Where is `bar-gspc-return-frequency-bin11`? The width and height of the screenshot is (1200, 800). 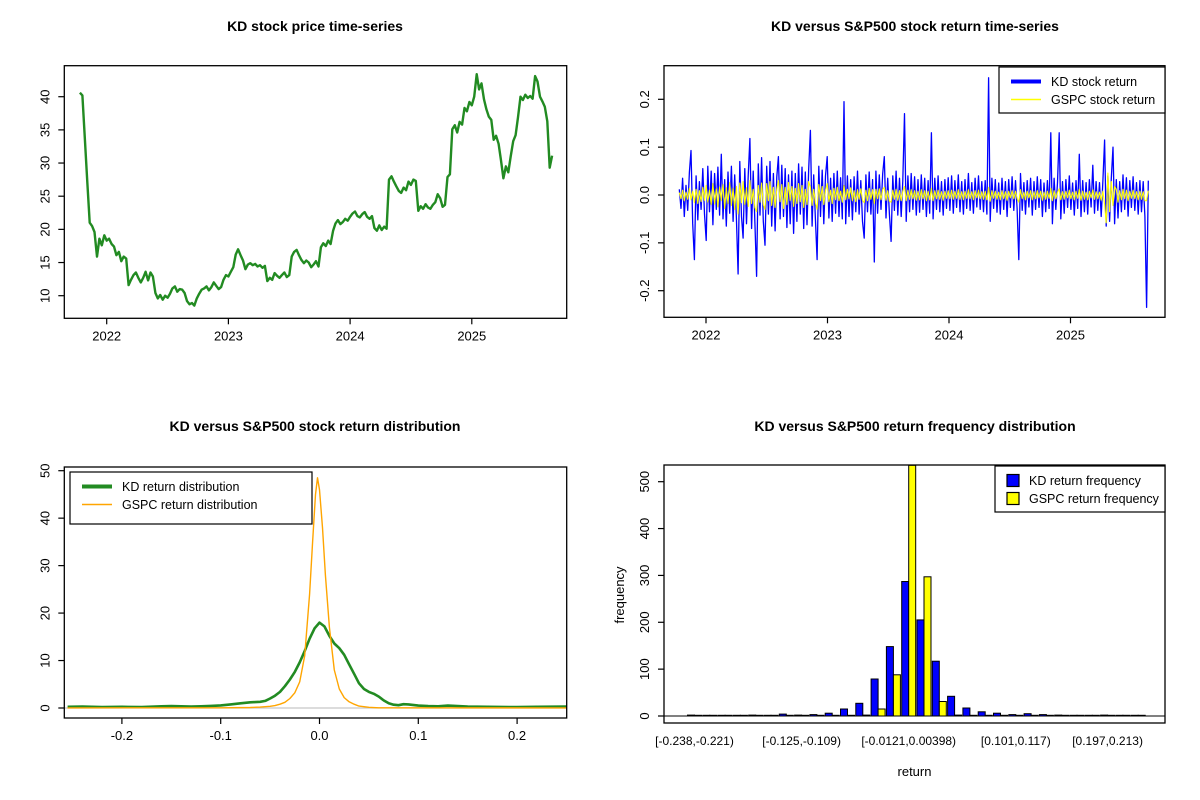
bar-gspc-return-frequency-bin11 is located at coordinates (866, 715).